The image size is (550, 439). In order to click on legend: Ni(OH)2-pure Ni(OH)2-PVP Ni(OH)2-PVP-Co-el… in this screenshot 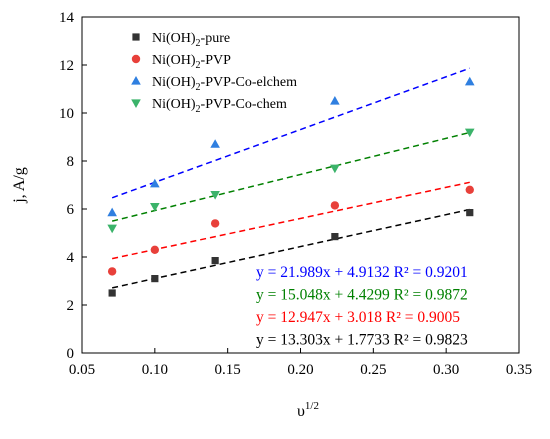, I will do `click(214, 73)`.